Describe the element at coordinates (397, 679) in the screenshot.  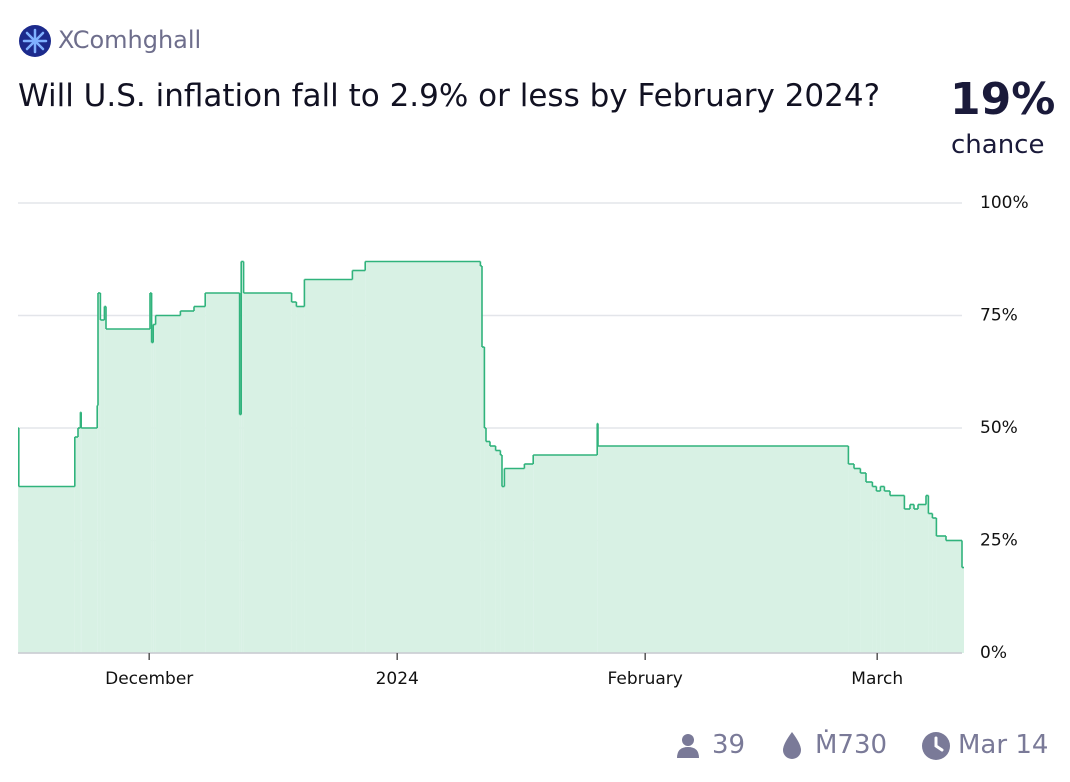
I see `x-tick-label: 2024` at that location.